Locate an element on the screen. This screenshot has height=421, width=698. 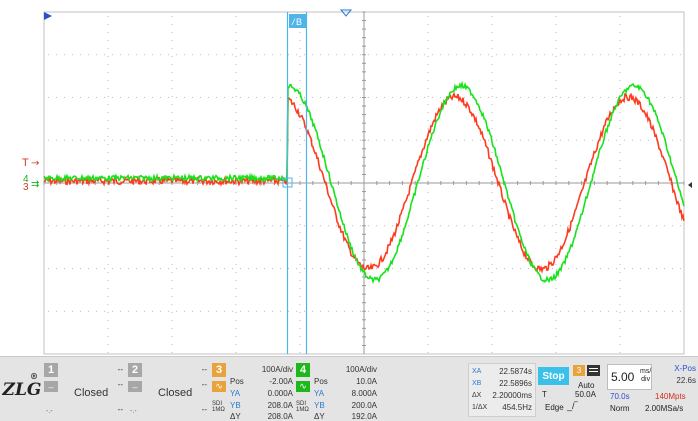
right-scroll-marker is located at coordinates (690, 185).